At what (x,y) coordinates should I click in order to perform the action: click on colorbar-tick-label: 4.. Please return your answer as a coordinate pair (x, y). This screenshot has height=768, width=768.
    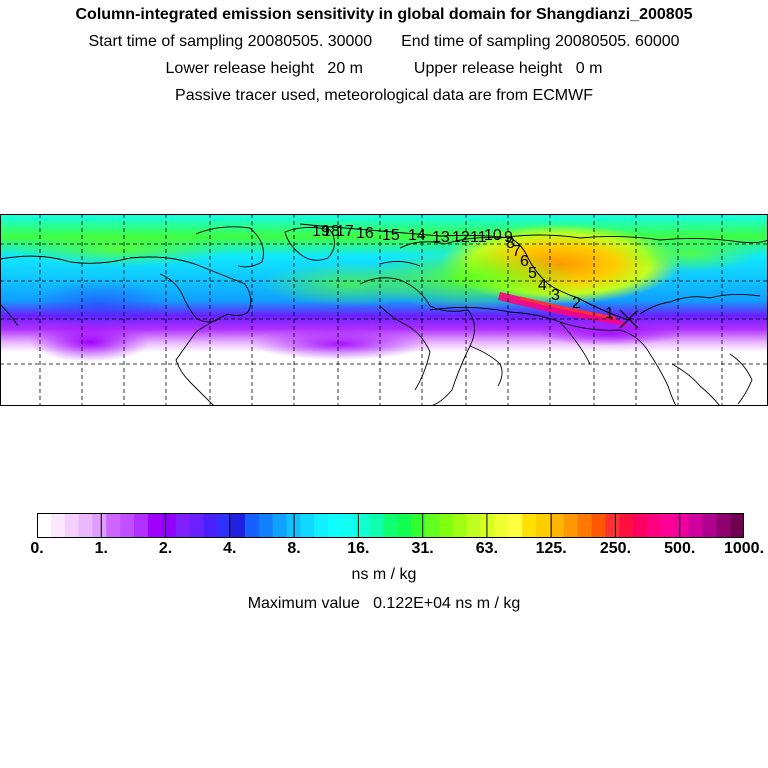
    Looking at the image, I should click on (230, 548).